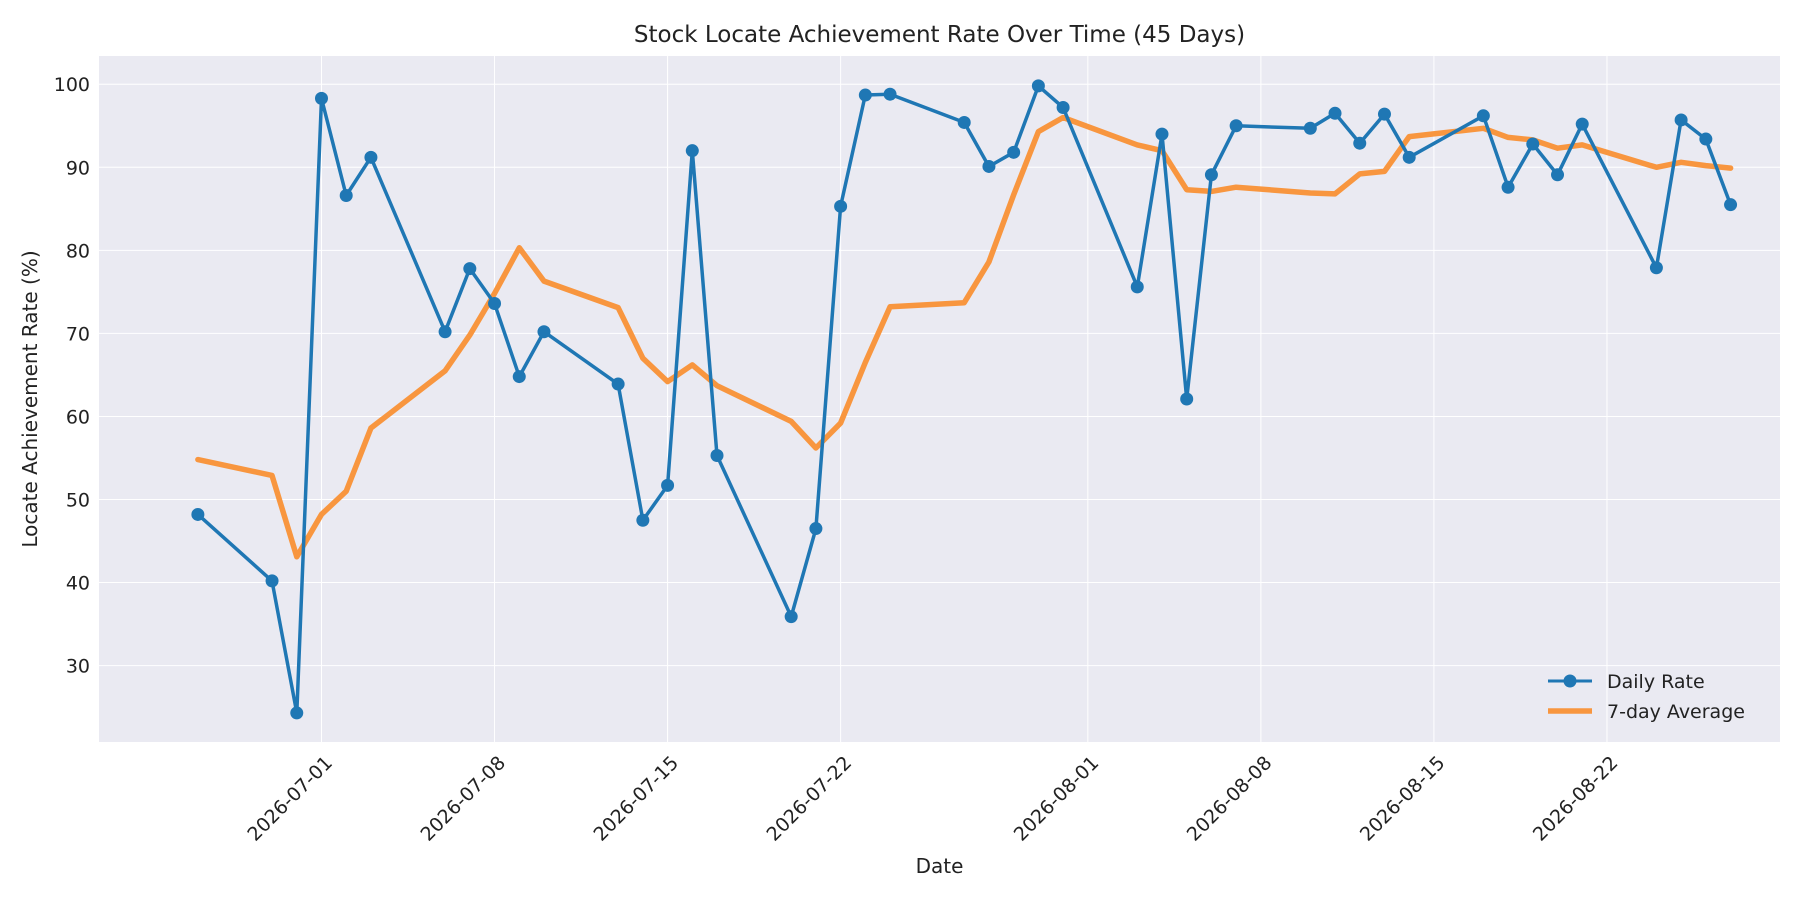  I want to click on y-tick-label: 40, so click(78, 584).